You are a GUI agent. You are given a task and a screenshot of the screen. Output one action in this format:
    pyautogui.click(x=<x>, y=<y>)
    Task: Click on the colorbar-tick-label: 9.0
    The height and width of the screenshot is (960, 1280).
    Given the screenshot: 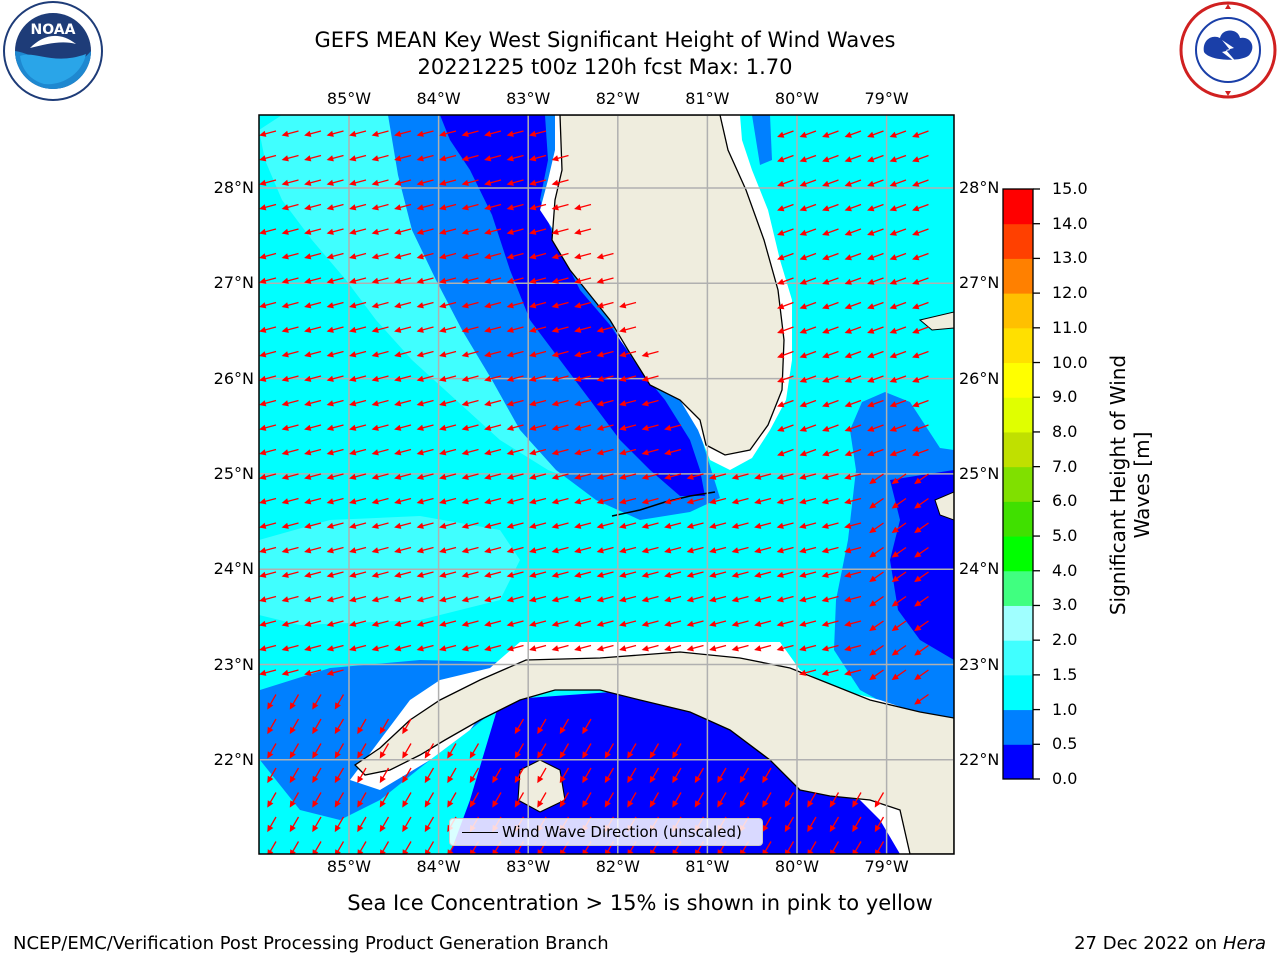 What is the action you would take?
    pyautogui.click(x=1065, y=397)
    